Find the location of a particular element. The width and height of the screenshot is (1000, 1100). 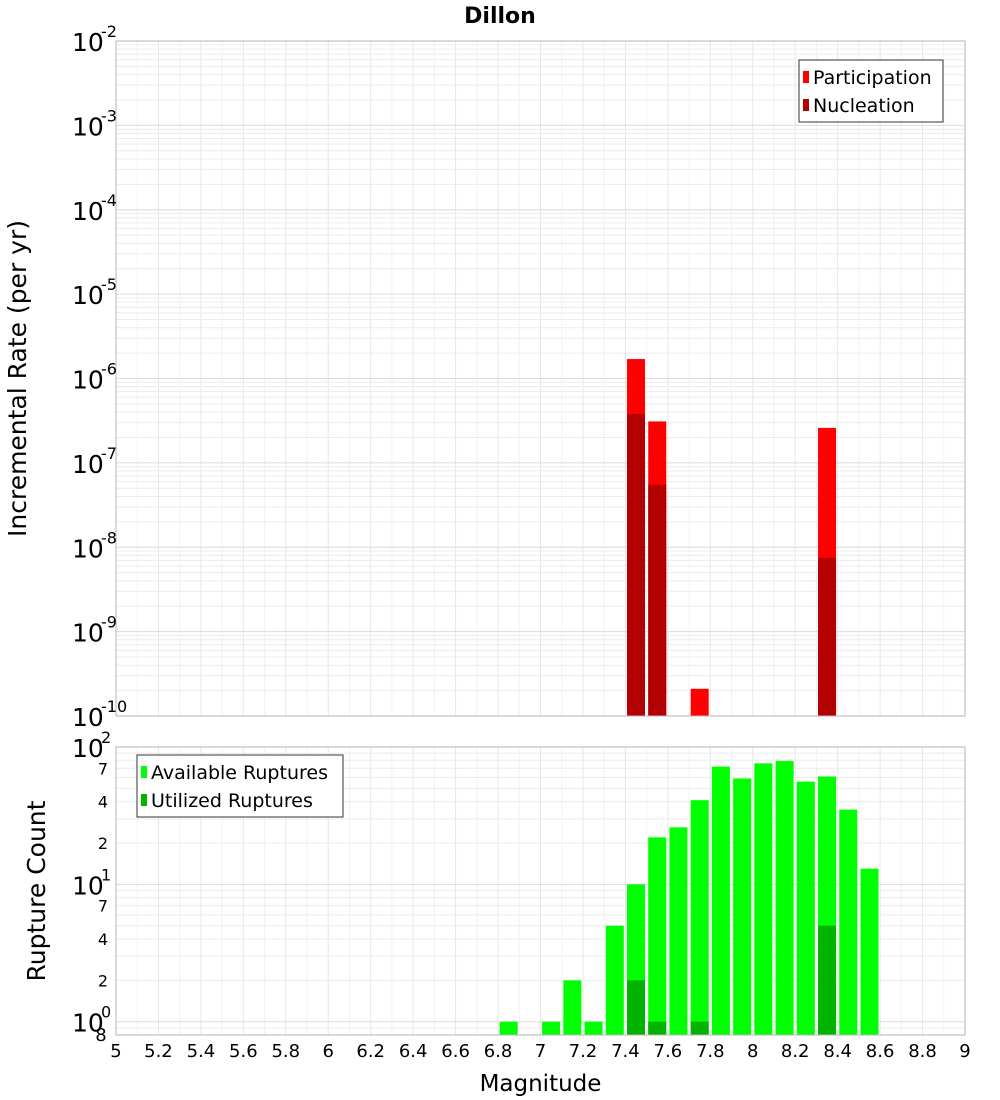

chart-title: Dillon is located at coordinates (500, 16).